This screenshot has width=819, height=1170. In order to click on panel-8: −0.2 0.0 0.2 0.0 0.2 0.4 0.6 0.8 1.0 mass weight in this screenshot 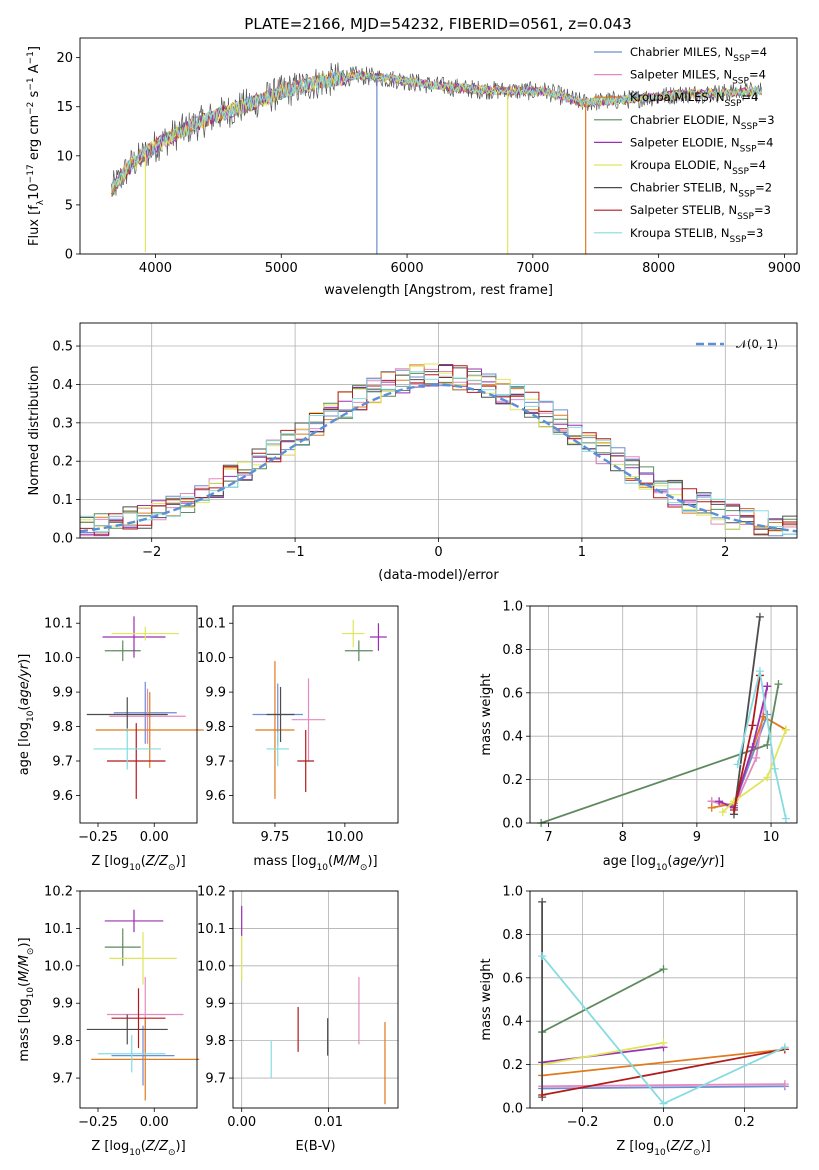, I will do `click(638, 1007)`.